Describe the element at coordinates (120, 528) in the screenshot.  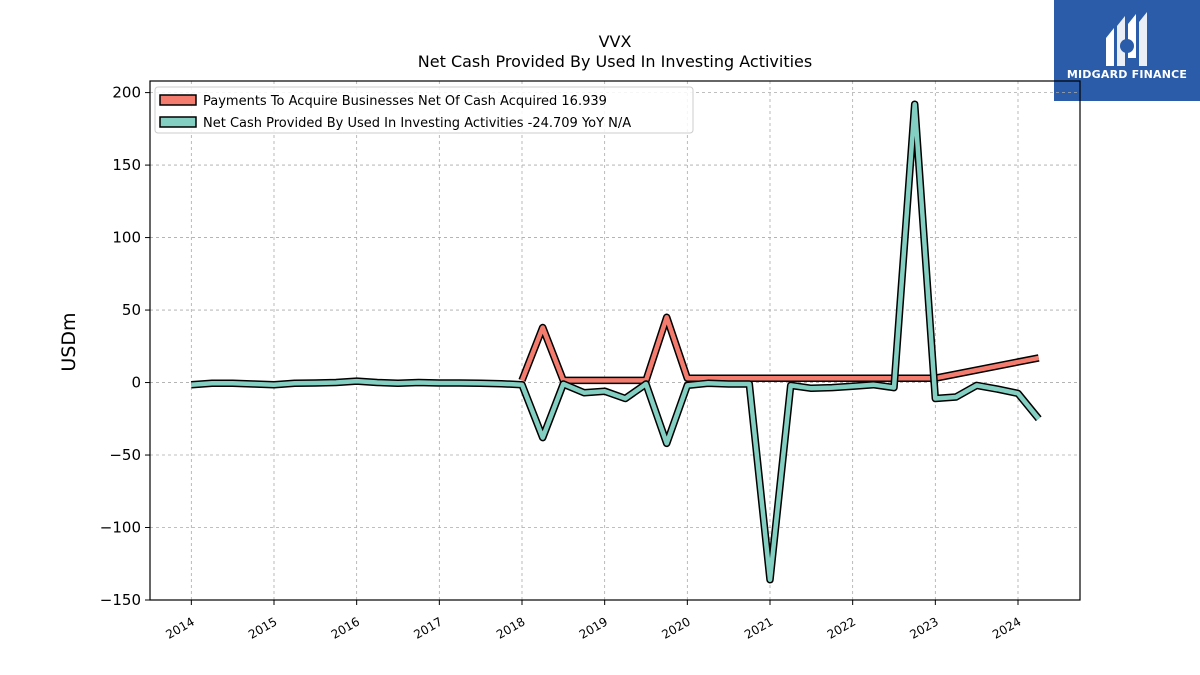
I see `y-tick-label: −100` at that location.